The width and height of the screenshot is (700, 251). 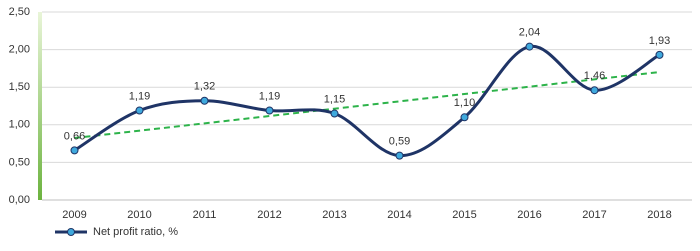 What do you see at coordinates (19, 125) in the screenshot?
I see `y-tick-label: 1,00` at bounding box center [19, 125].